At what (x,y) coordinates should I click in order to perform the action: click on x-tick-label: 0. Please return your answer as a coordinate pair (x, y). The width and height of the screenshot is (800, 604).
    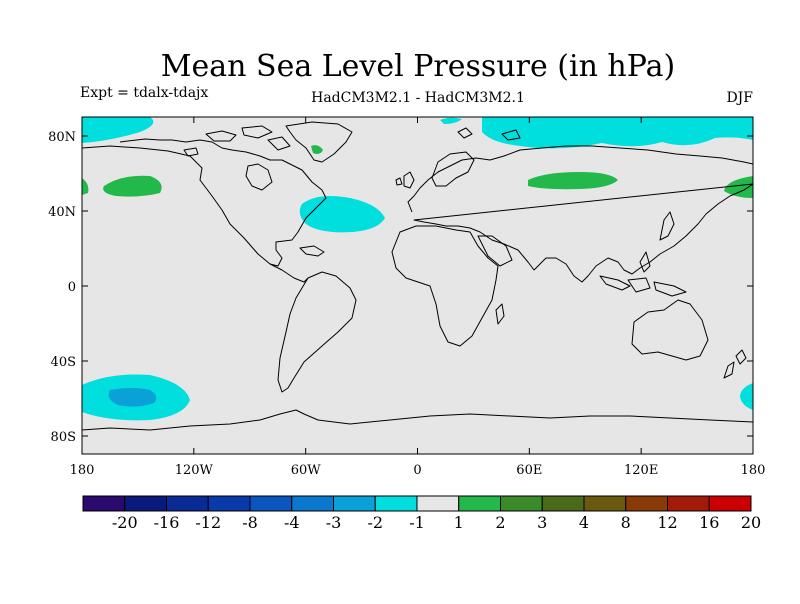
    Looking at the image, I should click on (417, 470).